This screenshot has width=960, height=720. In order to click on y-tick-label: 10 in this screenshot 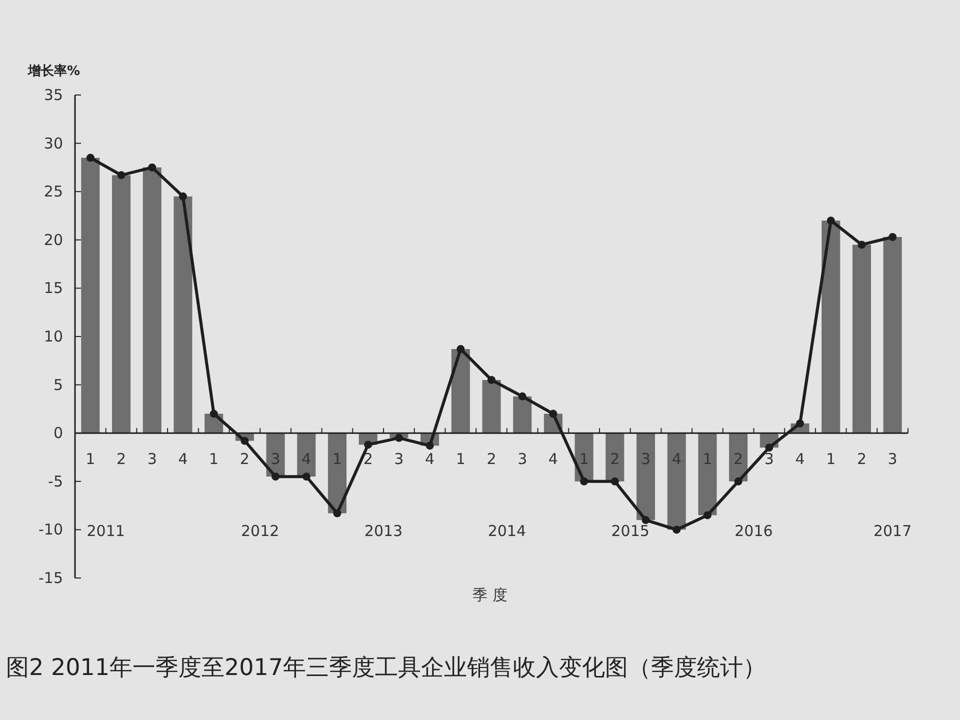, I will do `click(53, 337)`.